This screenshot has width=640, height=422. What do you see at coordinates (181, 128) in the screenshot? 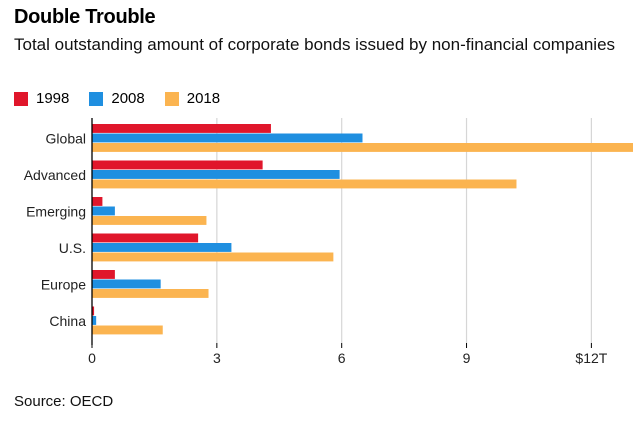
I see `bar-global-1998` at bounding box center [181, 128].